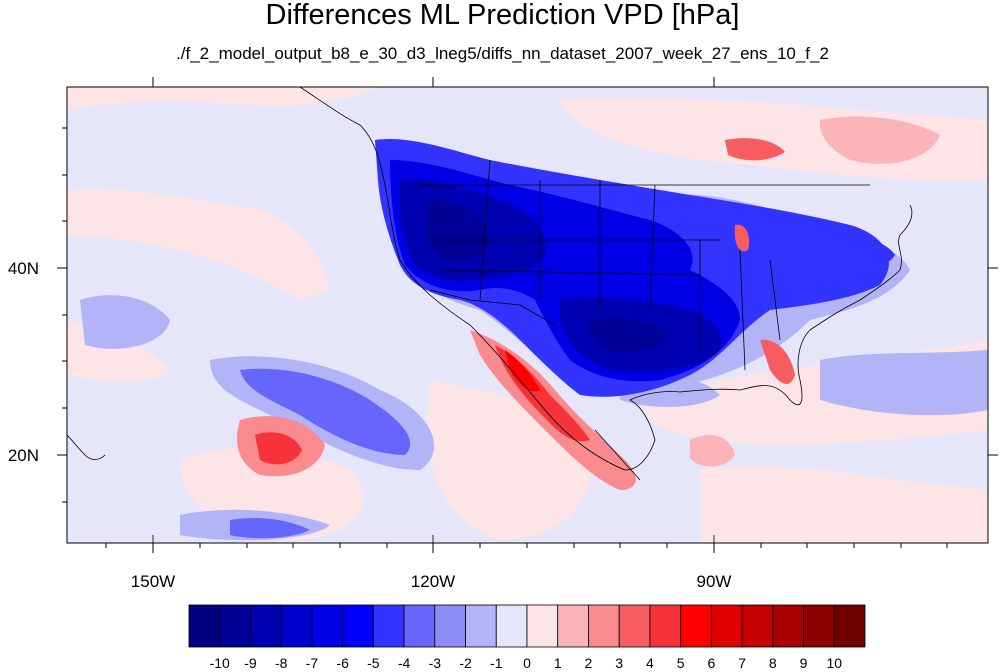 Image resolution: width=1005 pixels, height=672 pixels. Describe the element at coordinates (320, 453) in the screenshot. I see `mid-blue-fields` at that location.